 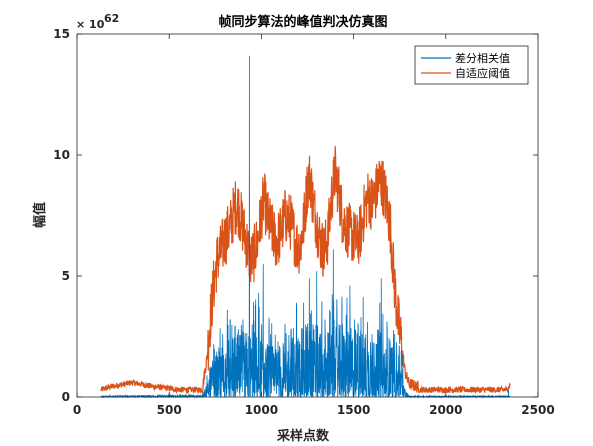 I want to click on y-tick-label: 5, so click(x=66, y=276).